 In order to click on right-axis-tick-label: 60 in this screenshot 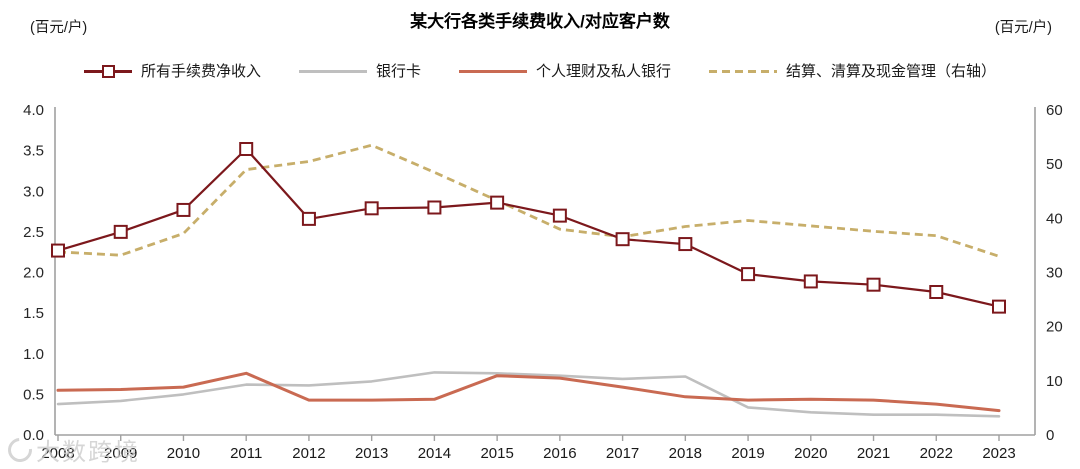, I will do `click(1054, 110)`.